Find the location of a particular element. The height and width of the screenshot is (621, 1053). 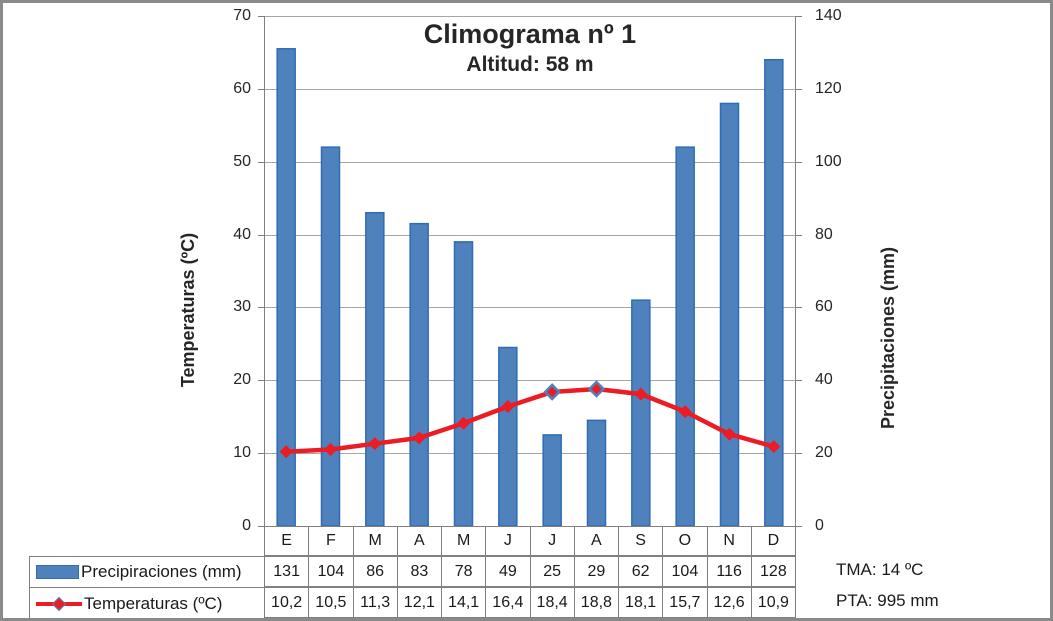

left-axis-tick-label: 10 is located at coordinates (242, 453).